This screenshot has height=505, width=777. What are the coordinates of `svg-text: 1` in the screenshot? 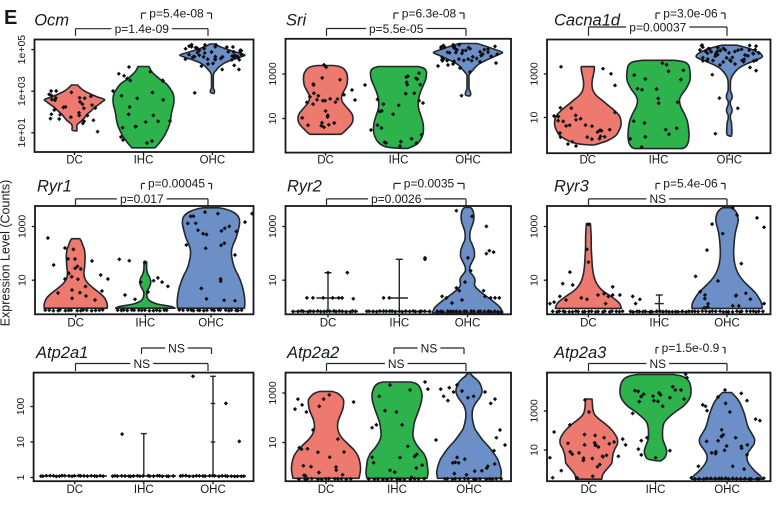 It's located at (21, 477).